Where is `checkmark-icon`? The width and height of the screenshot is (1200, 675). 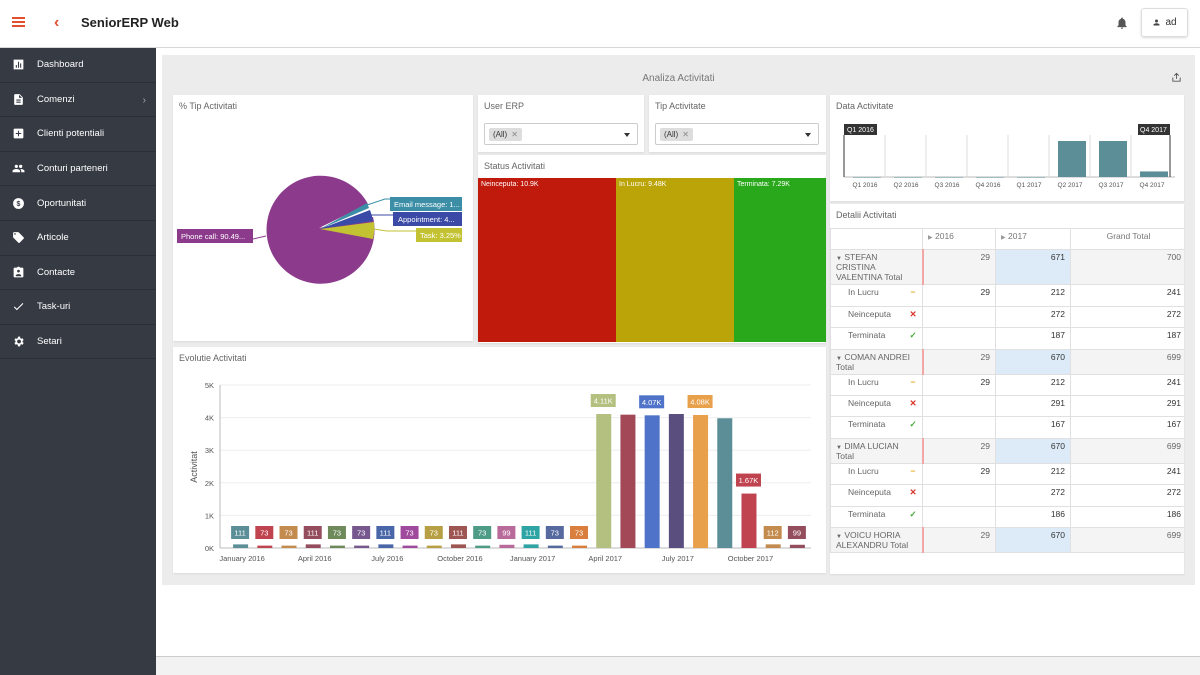 checkmark-icon is located at coordinates (18, 307).